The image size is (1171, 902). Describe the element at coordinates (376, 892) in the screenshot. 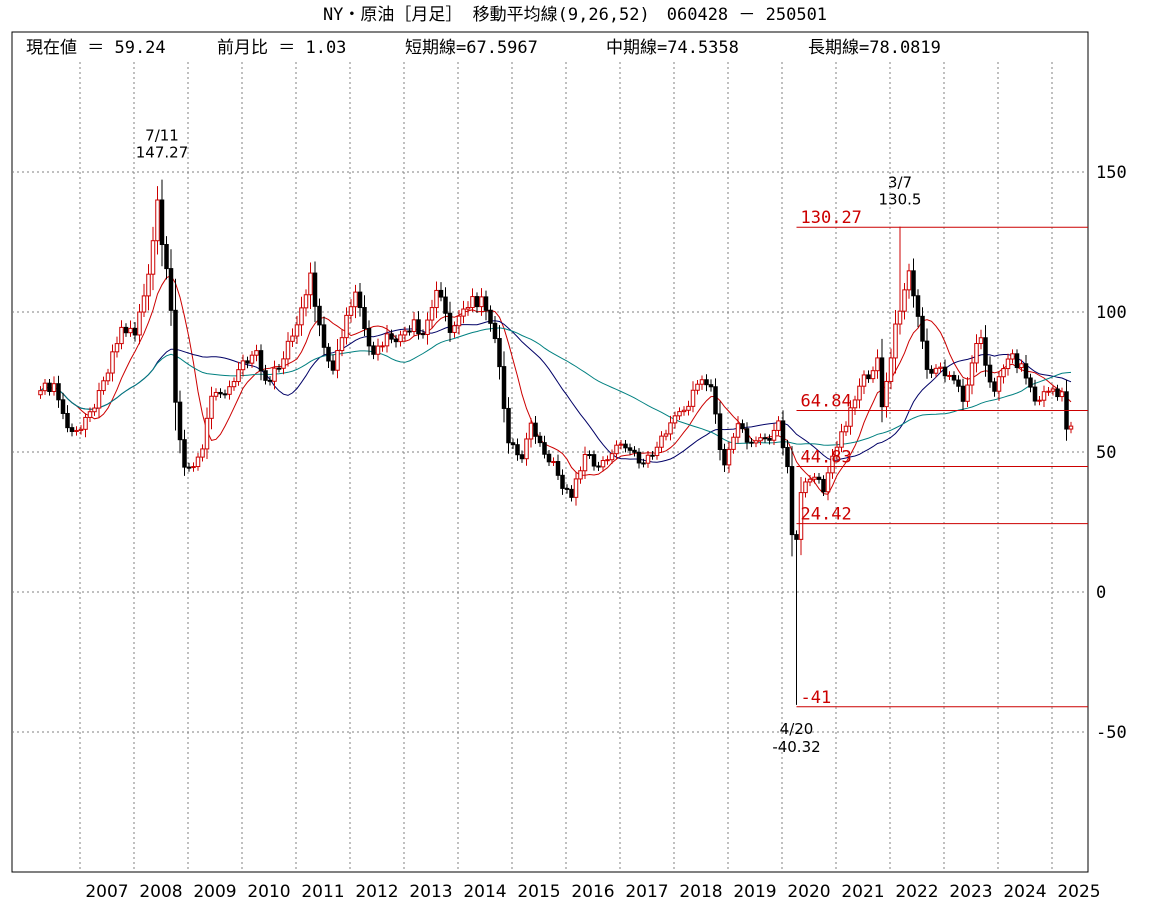

I see `x-tick-label: 2012` at that location.